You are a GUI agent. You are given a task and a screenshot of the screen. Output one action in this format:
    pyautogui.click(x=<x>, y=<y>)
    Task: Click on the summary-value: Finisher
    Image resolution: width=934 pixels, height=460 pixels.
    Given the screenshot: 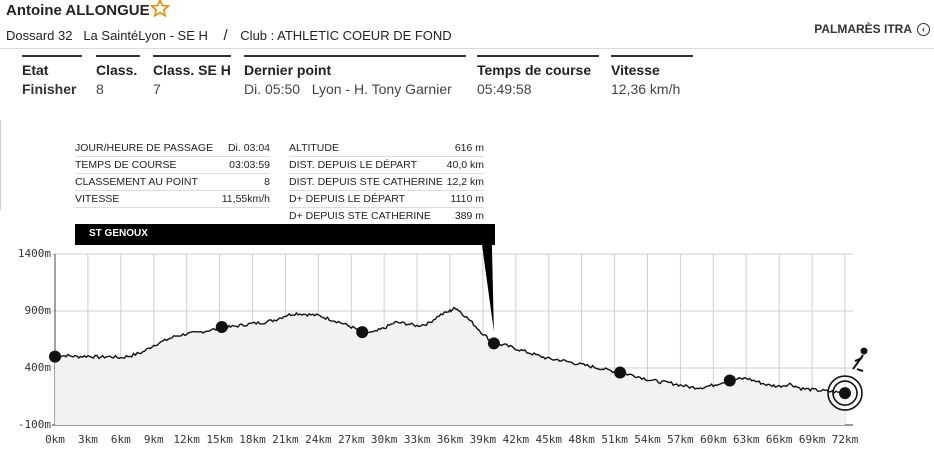 What is the action you would take?
    pyautogui.click(x=49, y=89)
    